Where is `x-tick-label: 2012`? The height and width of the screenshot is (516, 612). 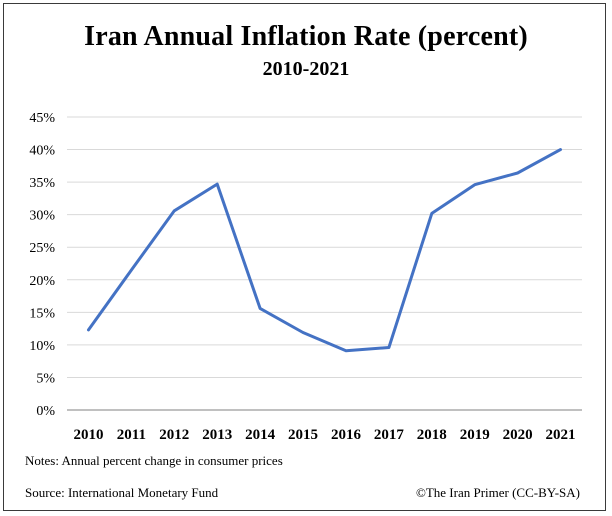 x-tick-label: 2012 is located at coordinates (174, 435).